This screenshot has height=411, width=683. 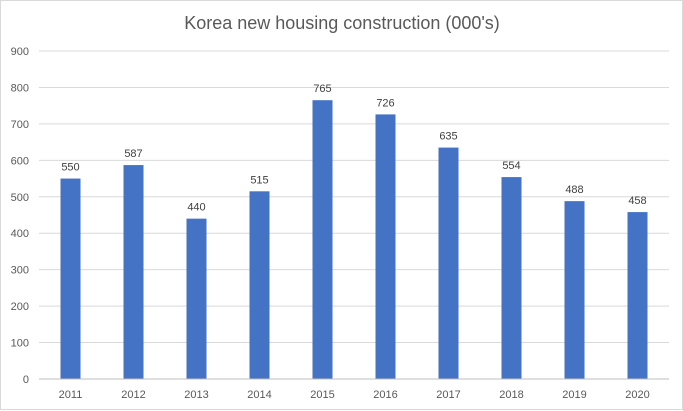 I want to click on data-label-2020: 458, so click(x=637, y=201).